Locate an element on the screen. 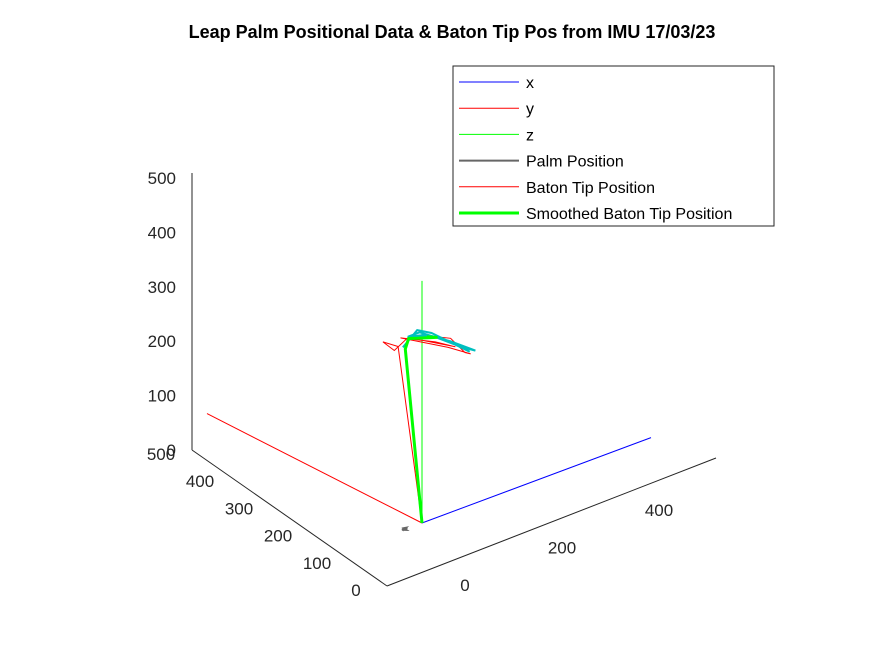 The image size is (875, 656). y-axis-line is located at coordinates (289, 518).